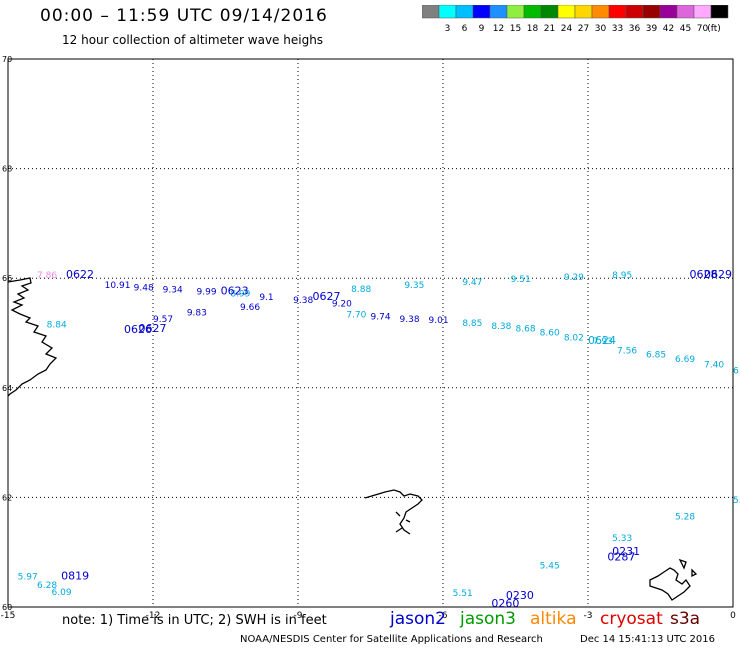 The height and width of the screenshot is (650, 740). I want to click on wave-height-value: 7.56, so click(627, 351).